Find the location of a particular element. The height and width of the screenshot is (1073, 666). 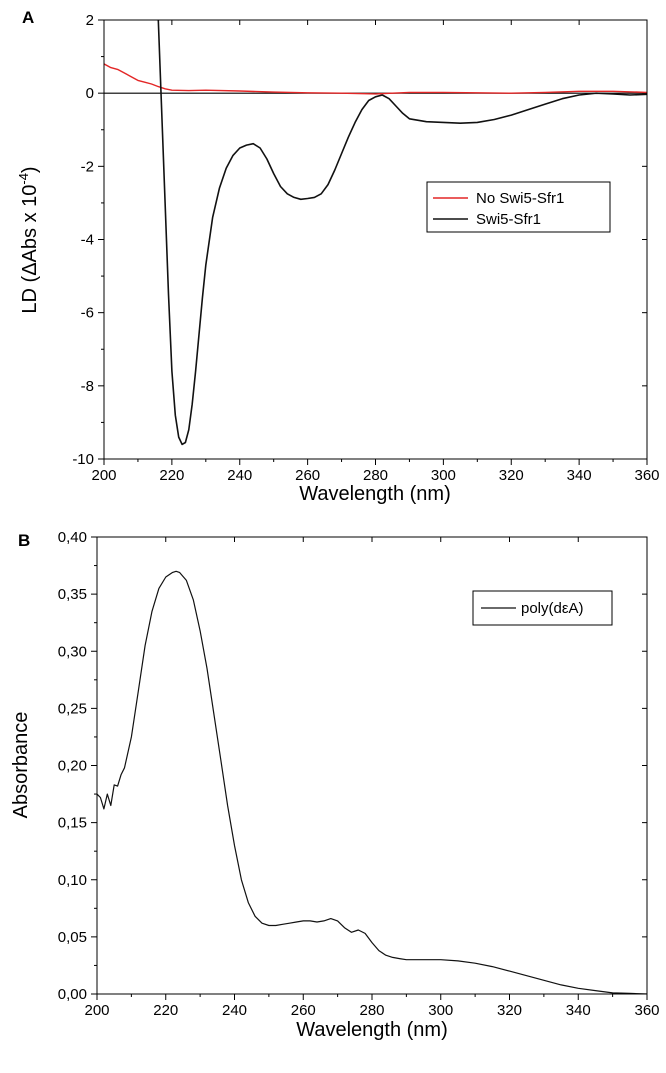

absorbance-y-tick-label: 0,35 is located at coordinates (72, 594).